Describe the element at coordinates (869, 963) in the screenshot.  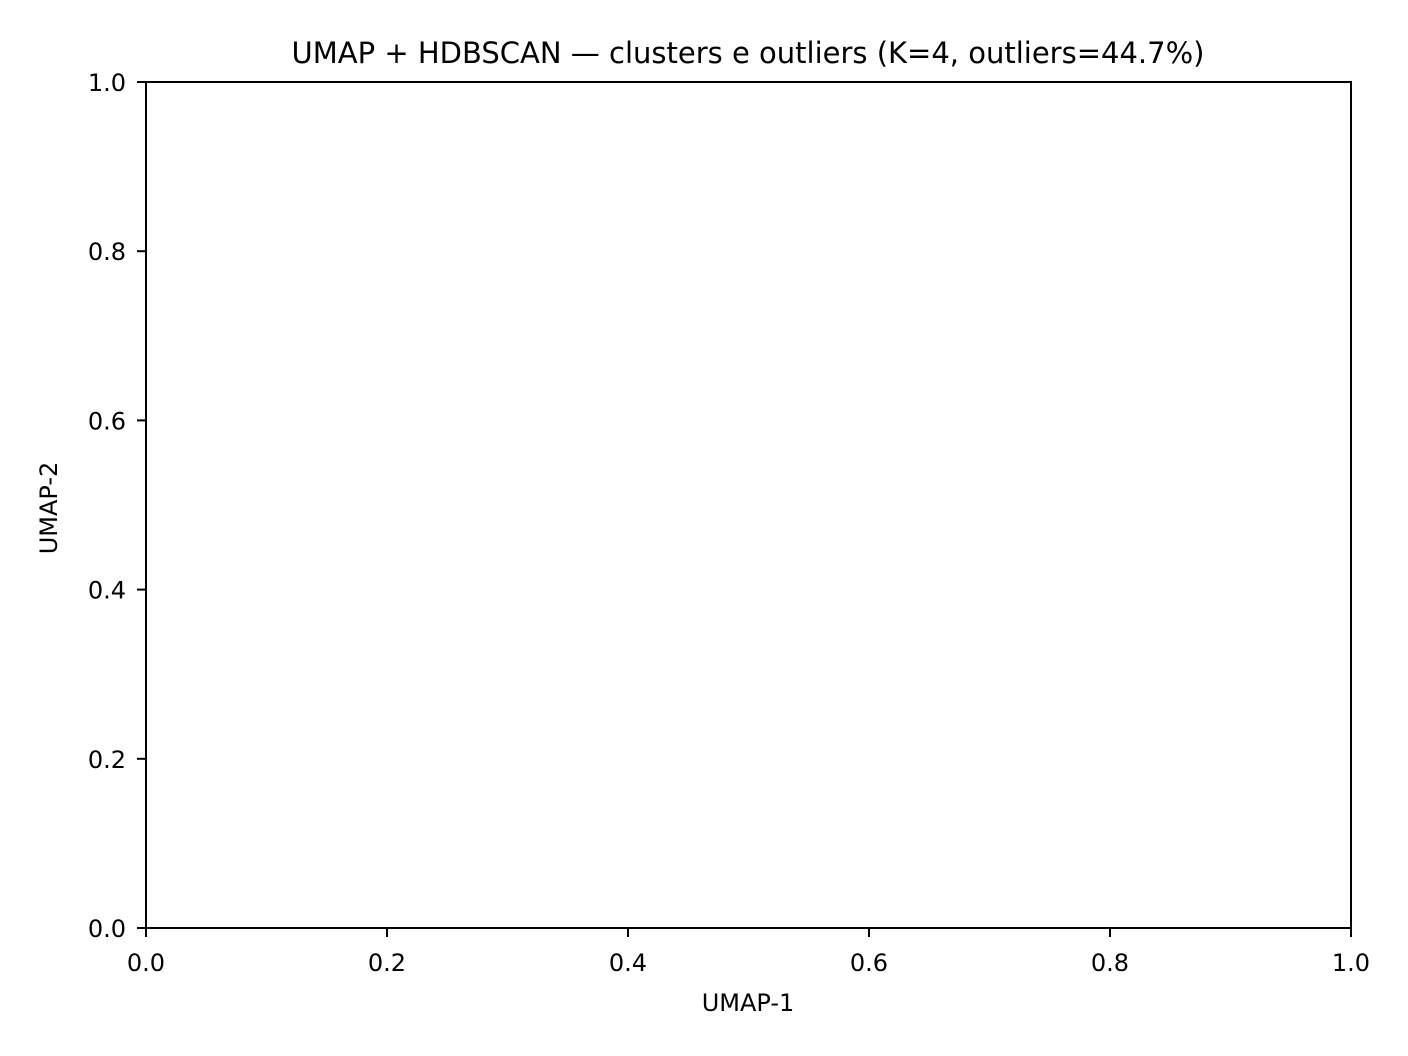
I see `x-tick-label: 0.6` at that location.